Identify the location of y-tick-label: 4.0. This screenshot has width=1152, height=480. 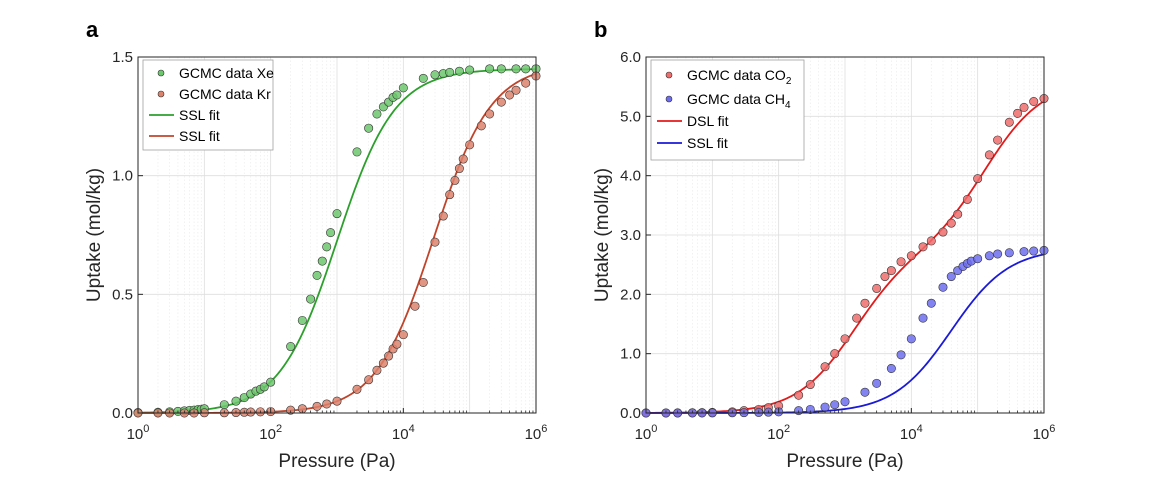
(630, 176).